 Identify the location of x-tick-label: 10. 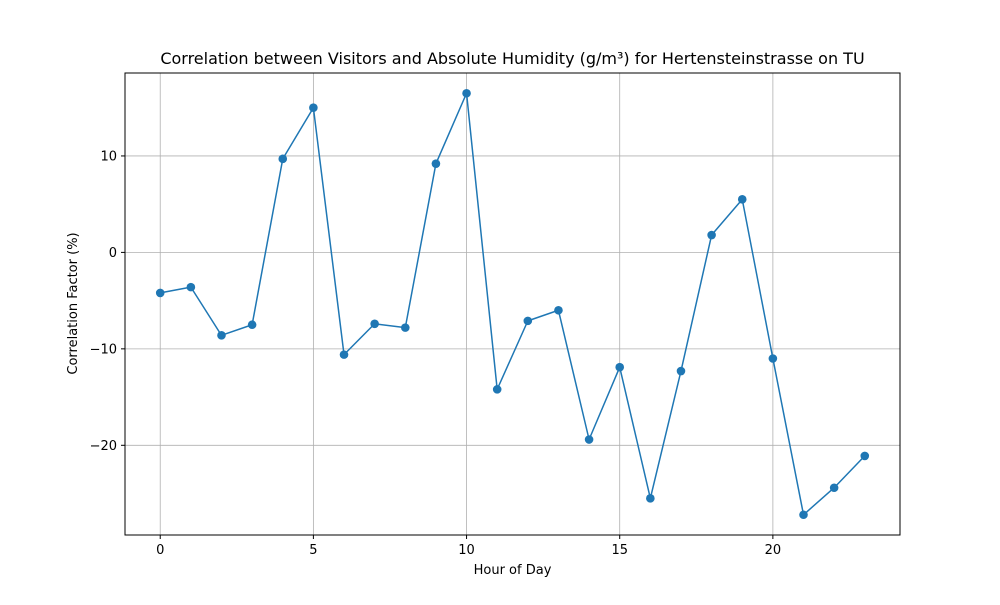
(466, 550).